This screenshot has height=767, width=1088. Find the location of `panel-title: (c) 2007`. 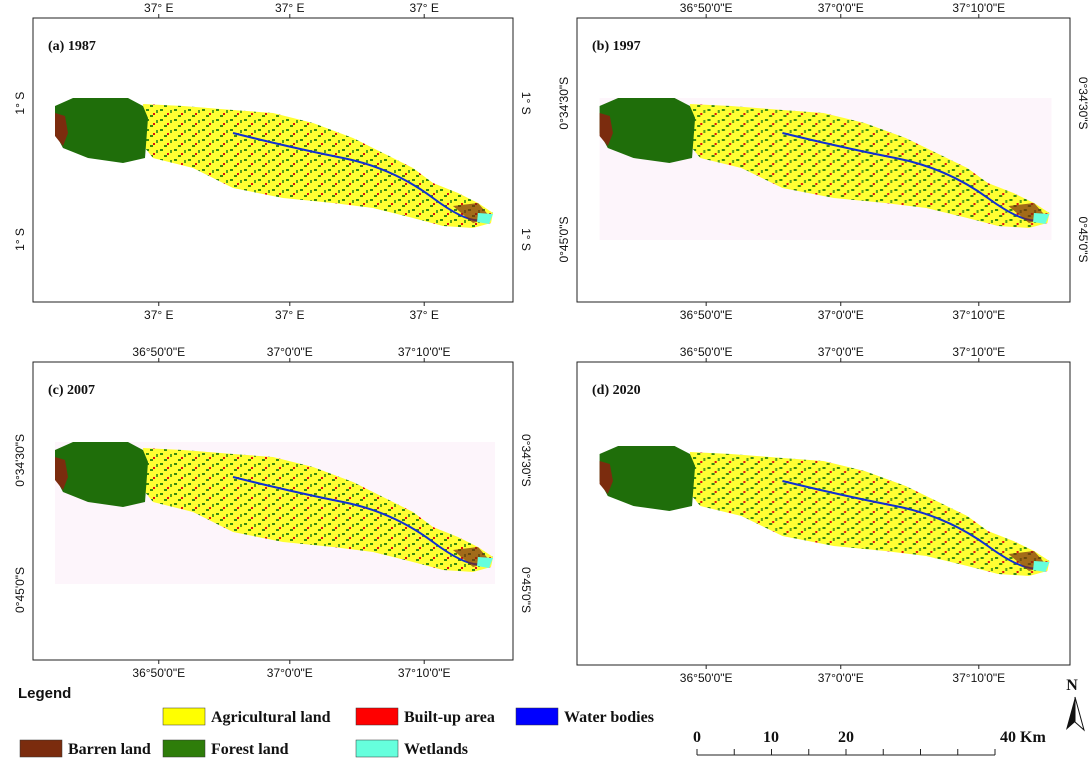

panel-title: (c) 2007 is located at coordinates (71, 390).